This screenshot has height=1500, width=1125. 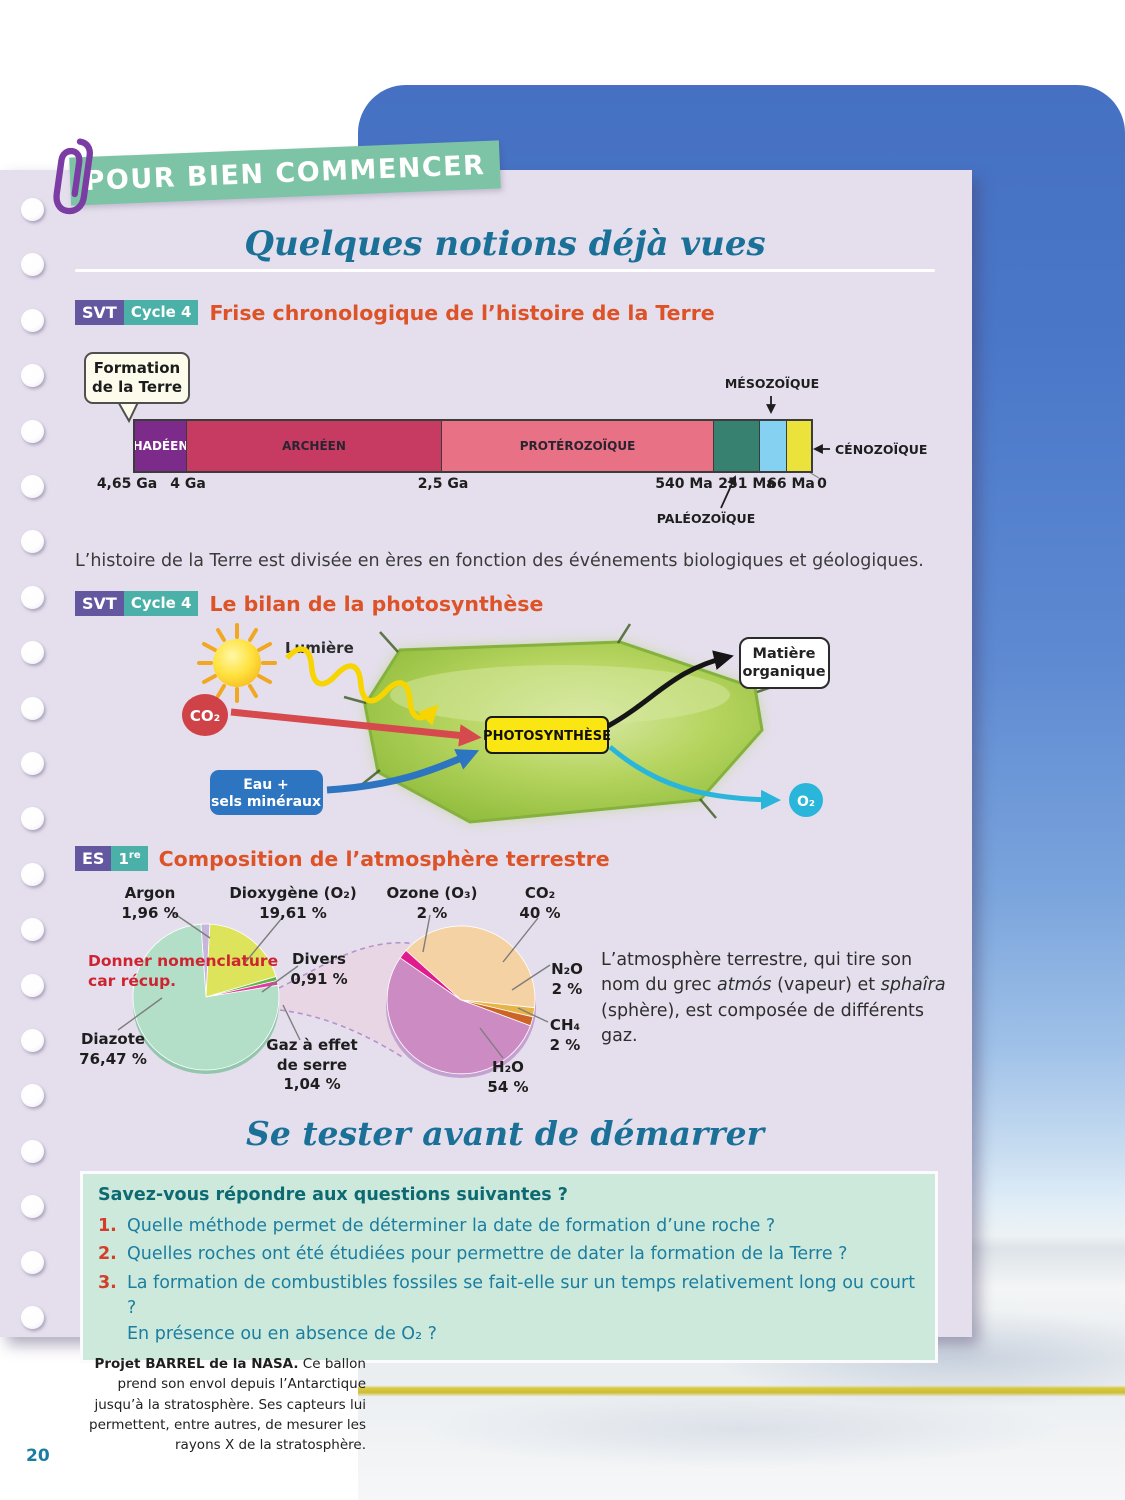 What do you see at coordinates (772, 383) in the screenshot?
I see `mesozoique-label: MÉSOZOÏQUE` at bounding box center [772, 383].